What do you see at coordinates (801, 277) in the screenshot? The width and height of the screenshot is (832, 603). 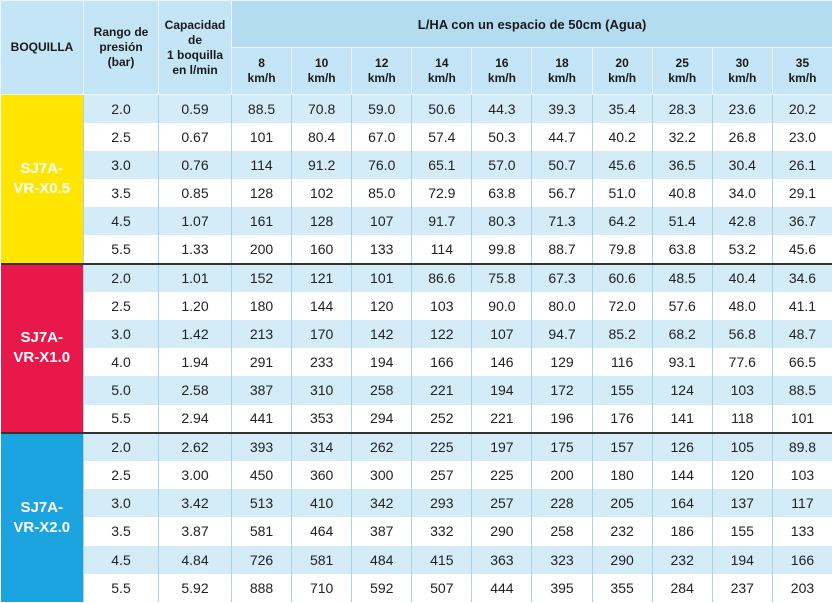 I see `value-cell: 34.6` at bounding box center [801, 277].